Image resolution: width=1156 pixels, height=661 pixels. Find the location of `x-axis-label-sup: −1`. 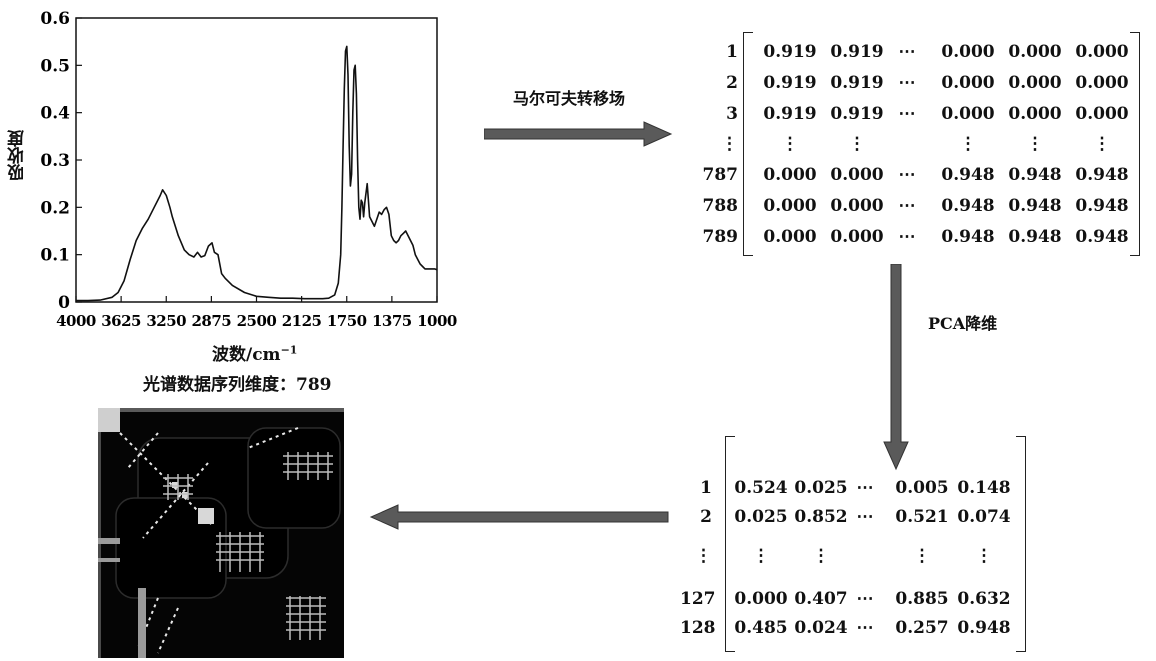

x-axis-label-sup: −1 is located at coordinates (289, 350).